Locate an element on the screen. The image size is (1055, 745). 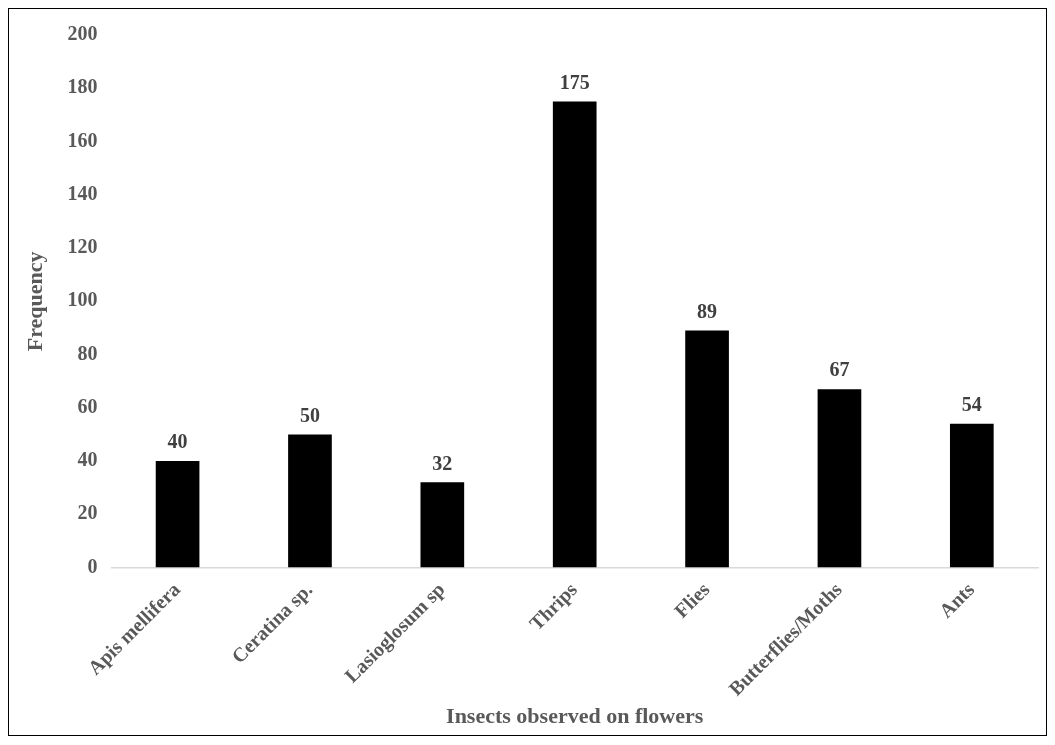
data-label: 50 is located at coordinates (309, 414).